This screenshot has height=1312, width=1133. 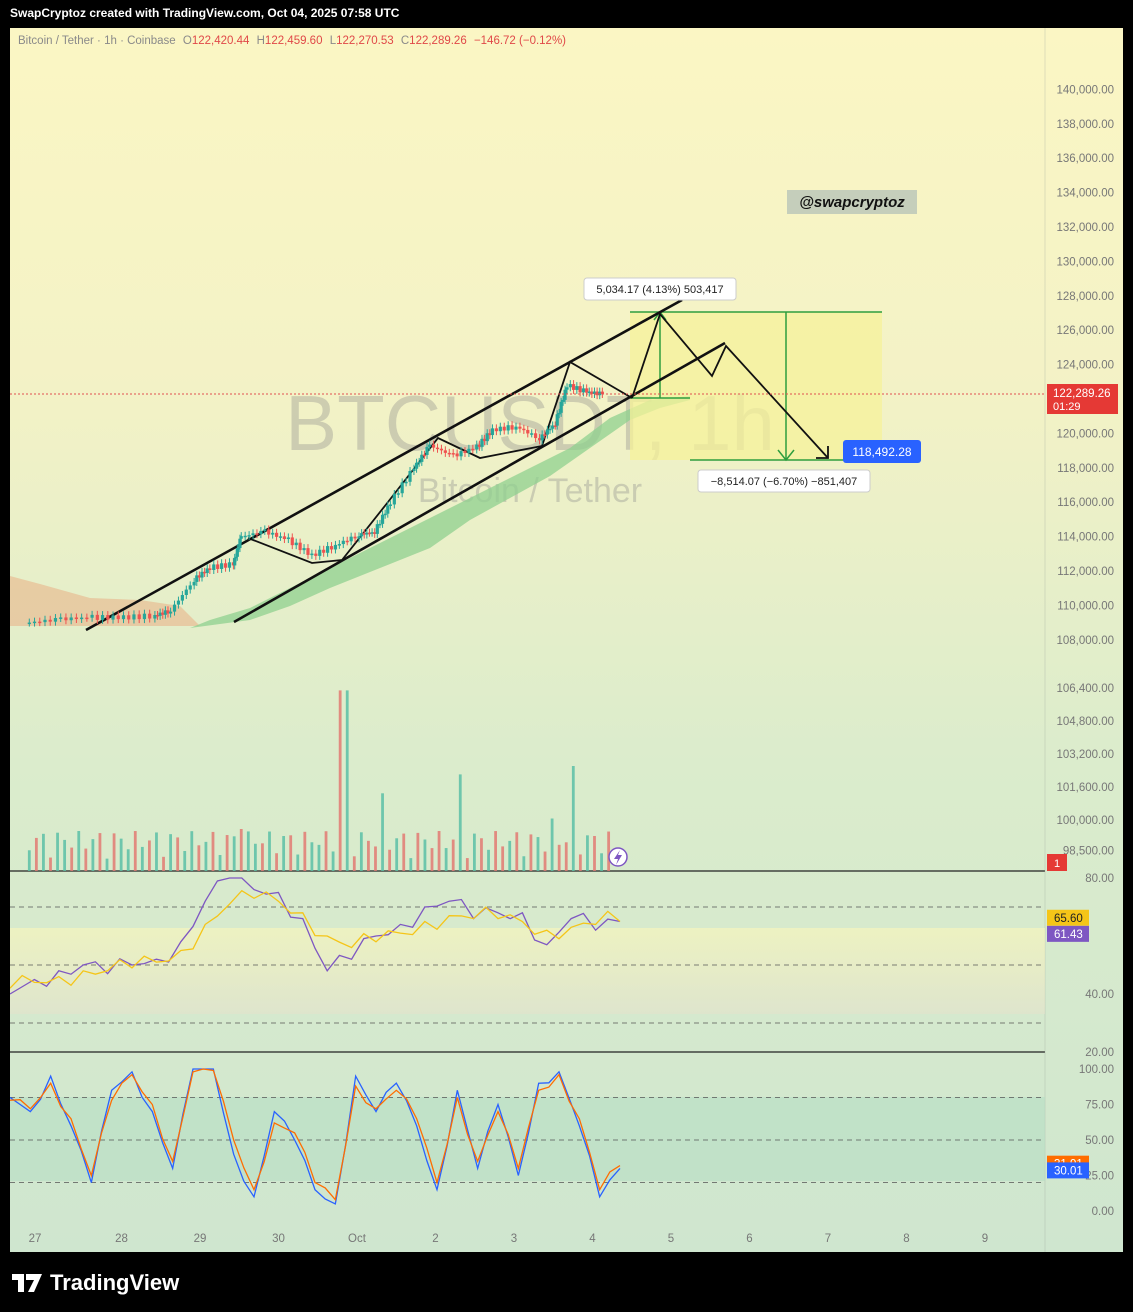 What do you see at coordinates (828, 1239) in the screenshot?
I see `time-tick-10: 7` at bounding box center [828, 1239].